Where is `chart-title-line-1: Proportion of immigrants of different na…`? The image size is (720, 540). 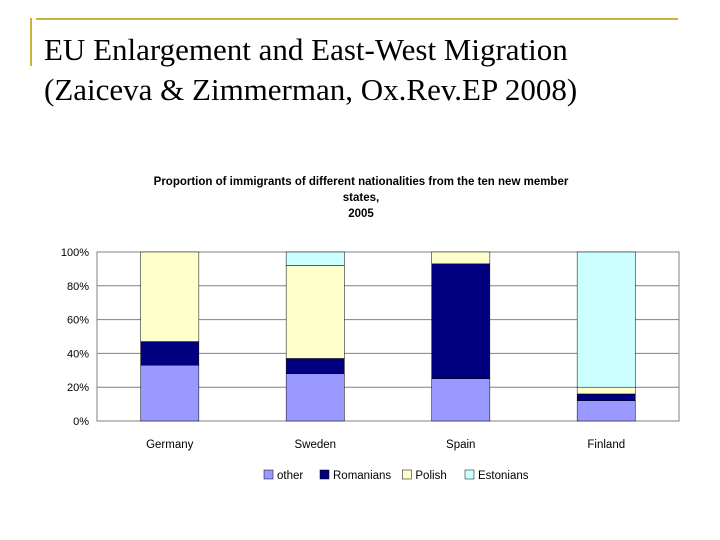
chart-title-line-1: Proportion of immigrants of different na… is located at coordinates (361, 182).